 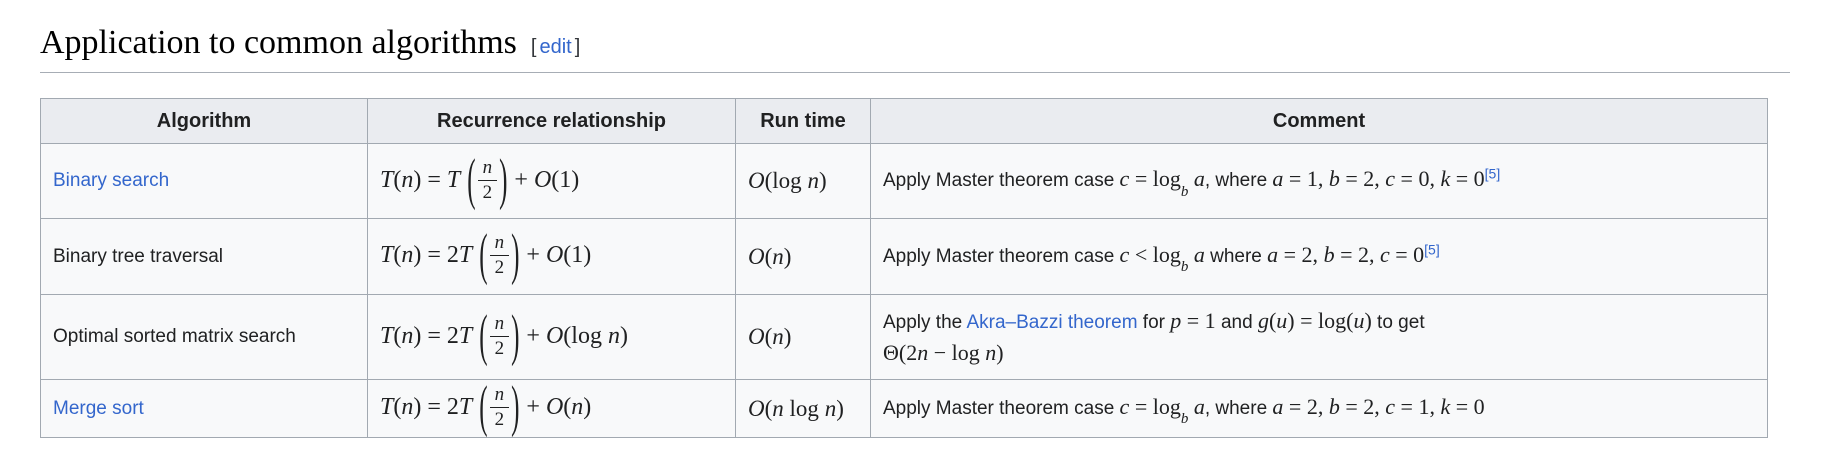 I want to click on header-algorithm: Algorithm, so click(x=204, y=121).